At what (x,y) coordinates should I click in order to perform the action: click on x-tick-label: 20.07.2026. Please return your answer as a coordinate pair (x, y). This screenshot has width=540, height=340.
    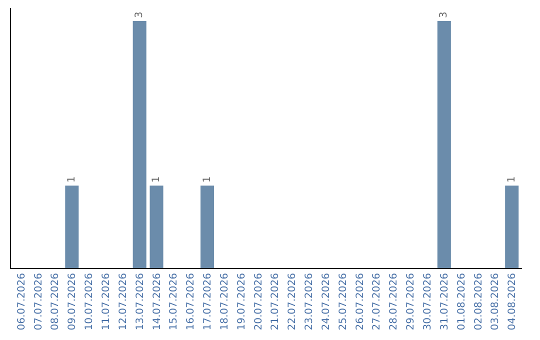
    Looking at the image, I should click on (258, 301).